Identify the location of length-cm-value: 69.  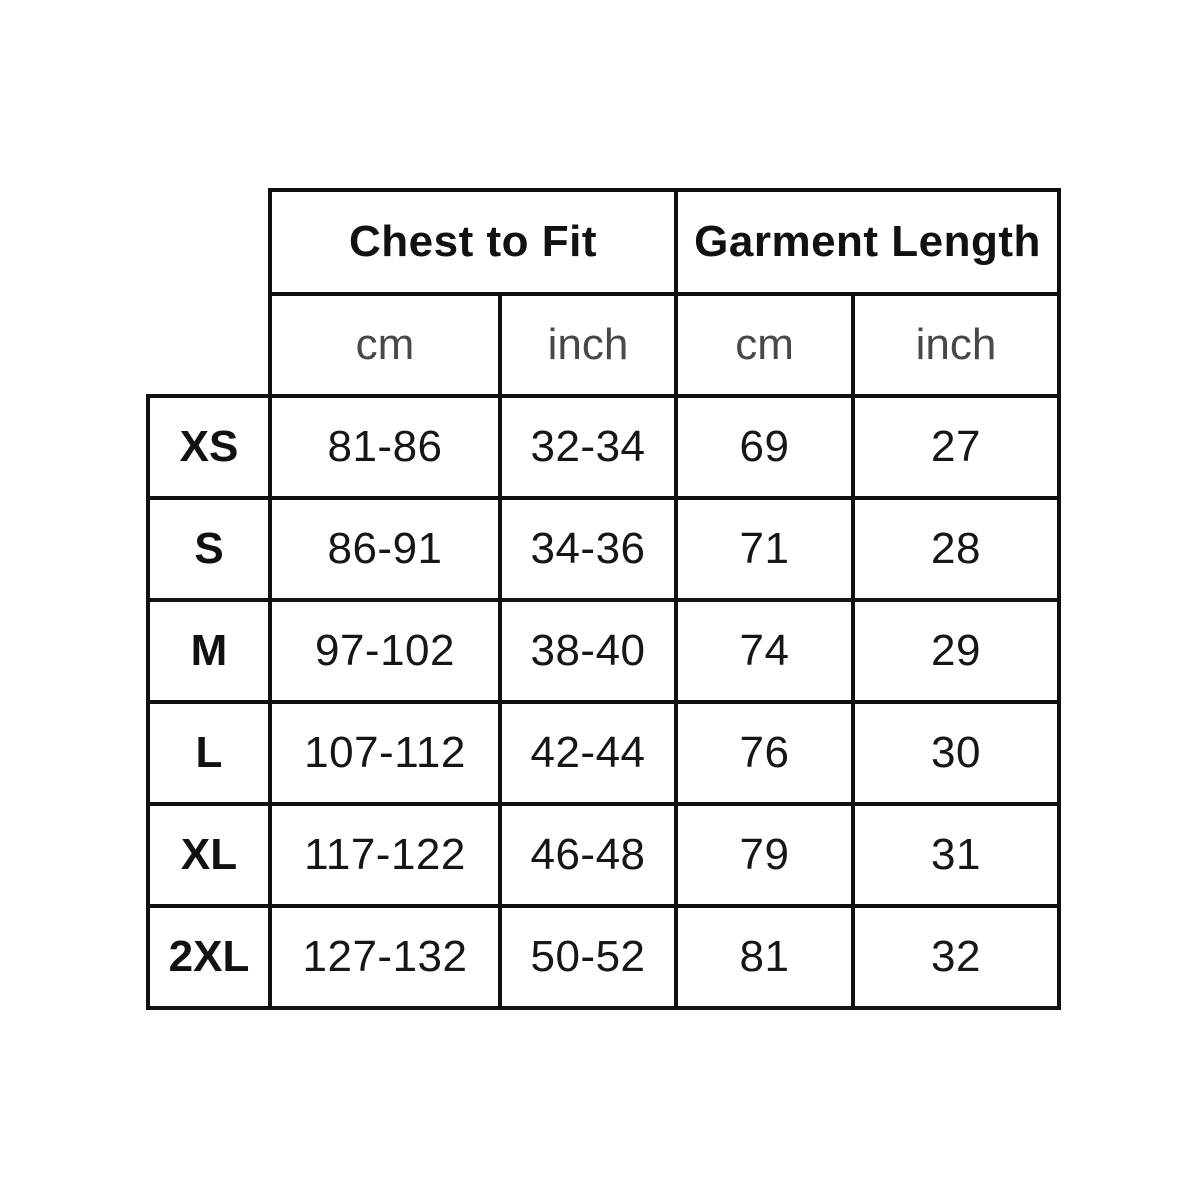
(765, 447).